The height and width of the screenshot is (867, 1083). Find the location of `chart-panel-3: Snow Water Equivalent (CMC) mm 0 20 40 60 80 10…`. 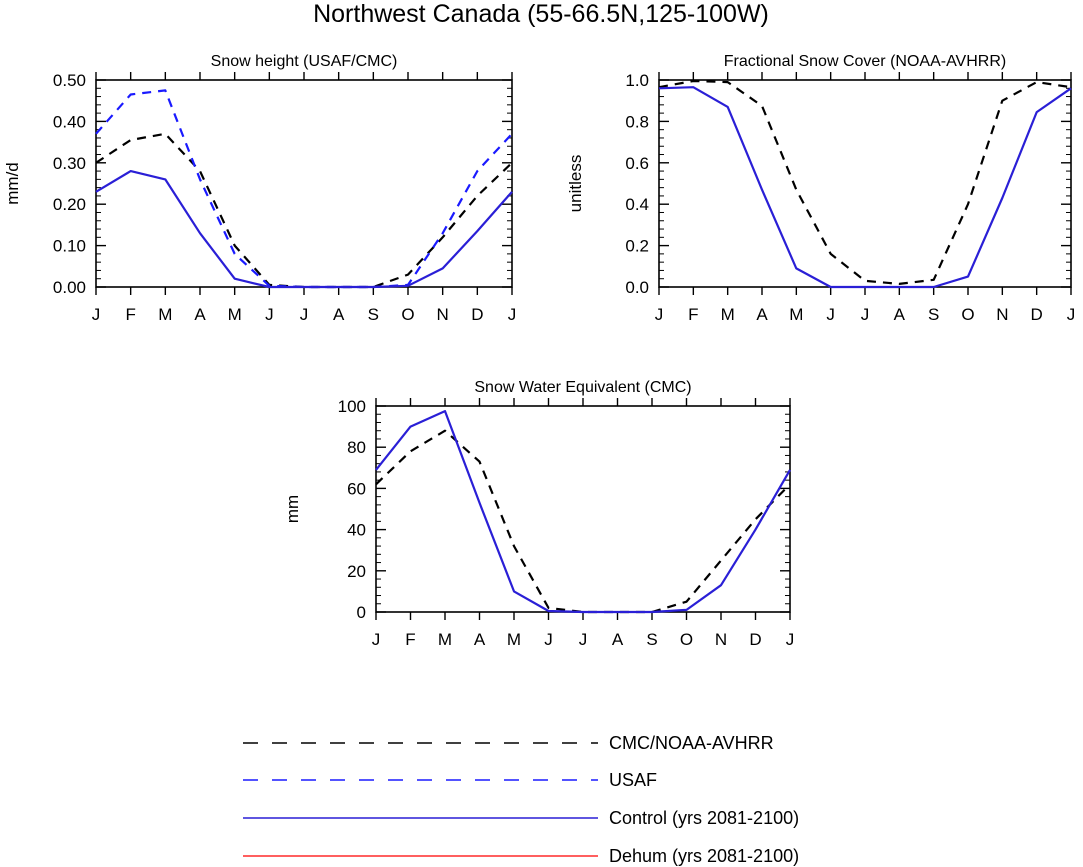

chart-panel-3: Snow Water Equivalent (CMC) mm 0 20 40 60 80 10… is located at coordinates (538, 514).